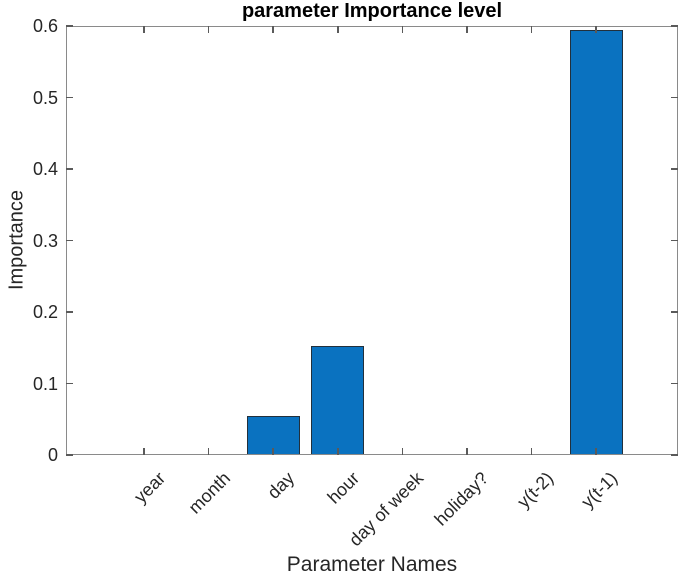 The image size is (685, 584). Describe the element at coordinates (372, 11) in the screenshot. I see `chart-title: parameter Importance level` at that location.